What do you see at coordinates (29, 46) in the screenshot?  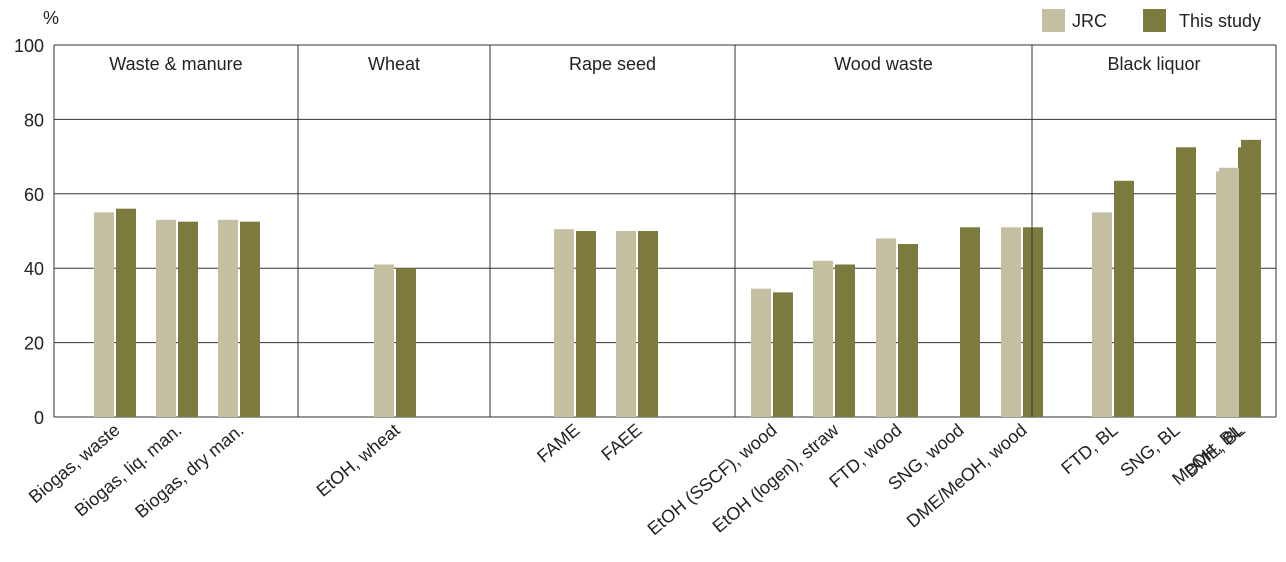 I see `y-tick-label: 100` at bounding box center [29, 46].